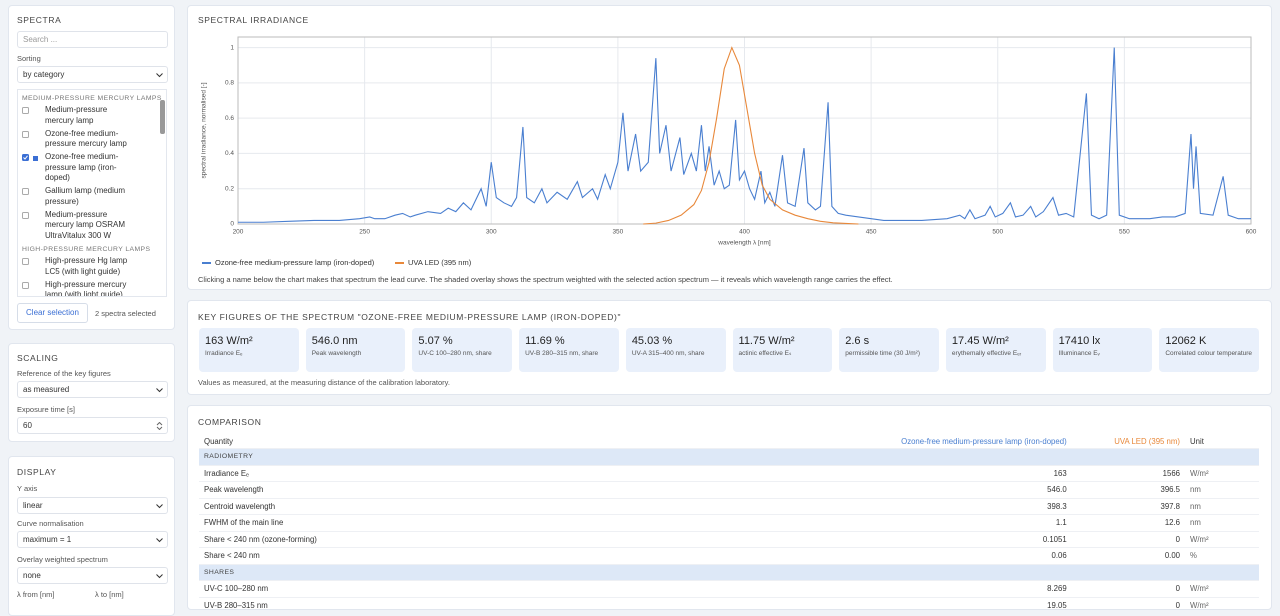 The width and height of the screenshot is (1280, 616). Describe the element at coordinates (940, 523) in the screenshot. I see `table-cell: 1.1` at that location.